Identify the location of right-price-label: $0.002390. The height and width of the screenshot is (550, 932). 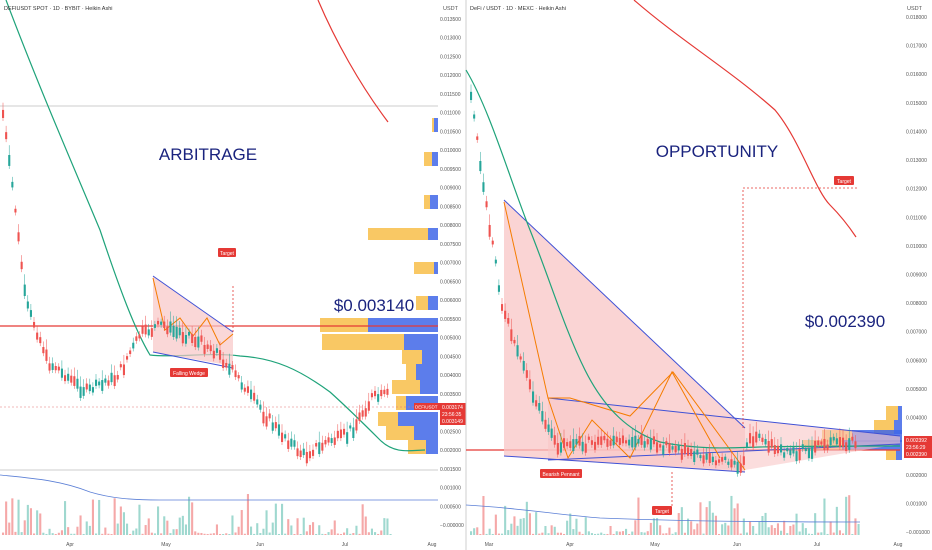
(845, 321).